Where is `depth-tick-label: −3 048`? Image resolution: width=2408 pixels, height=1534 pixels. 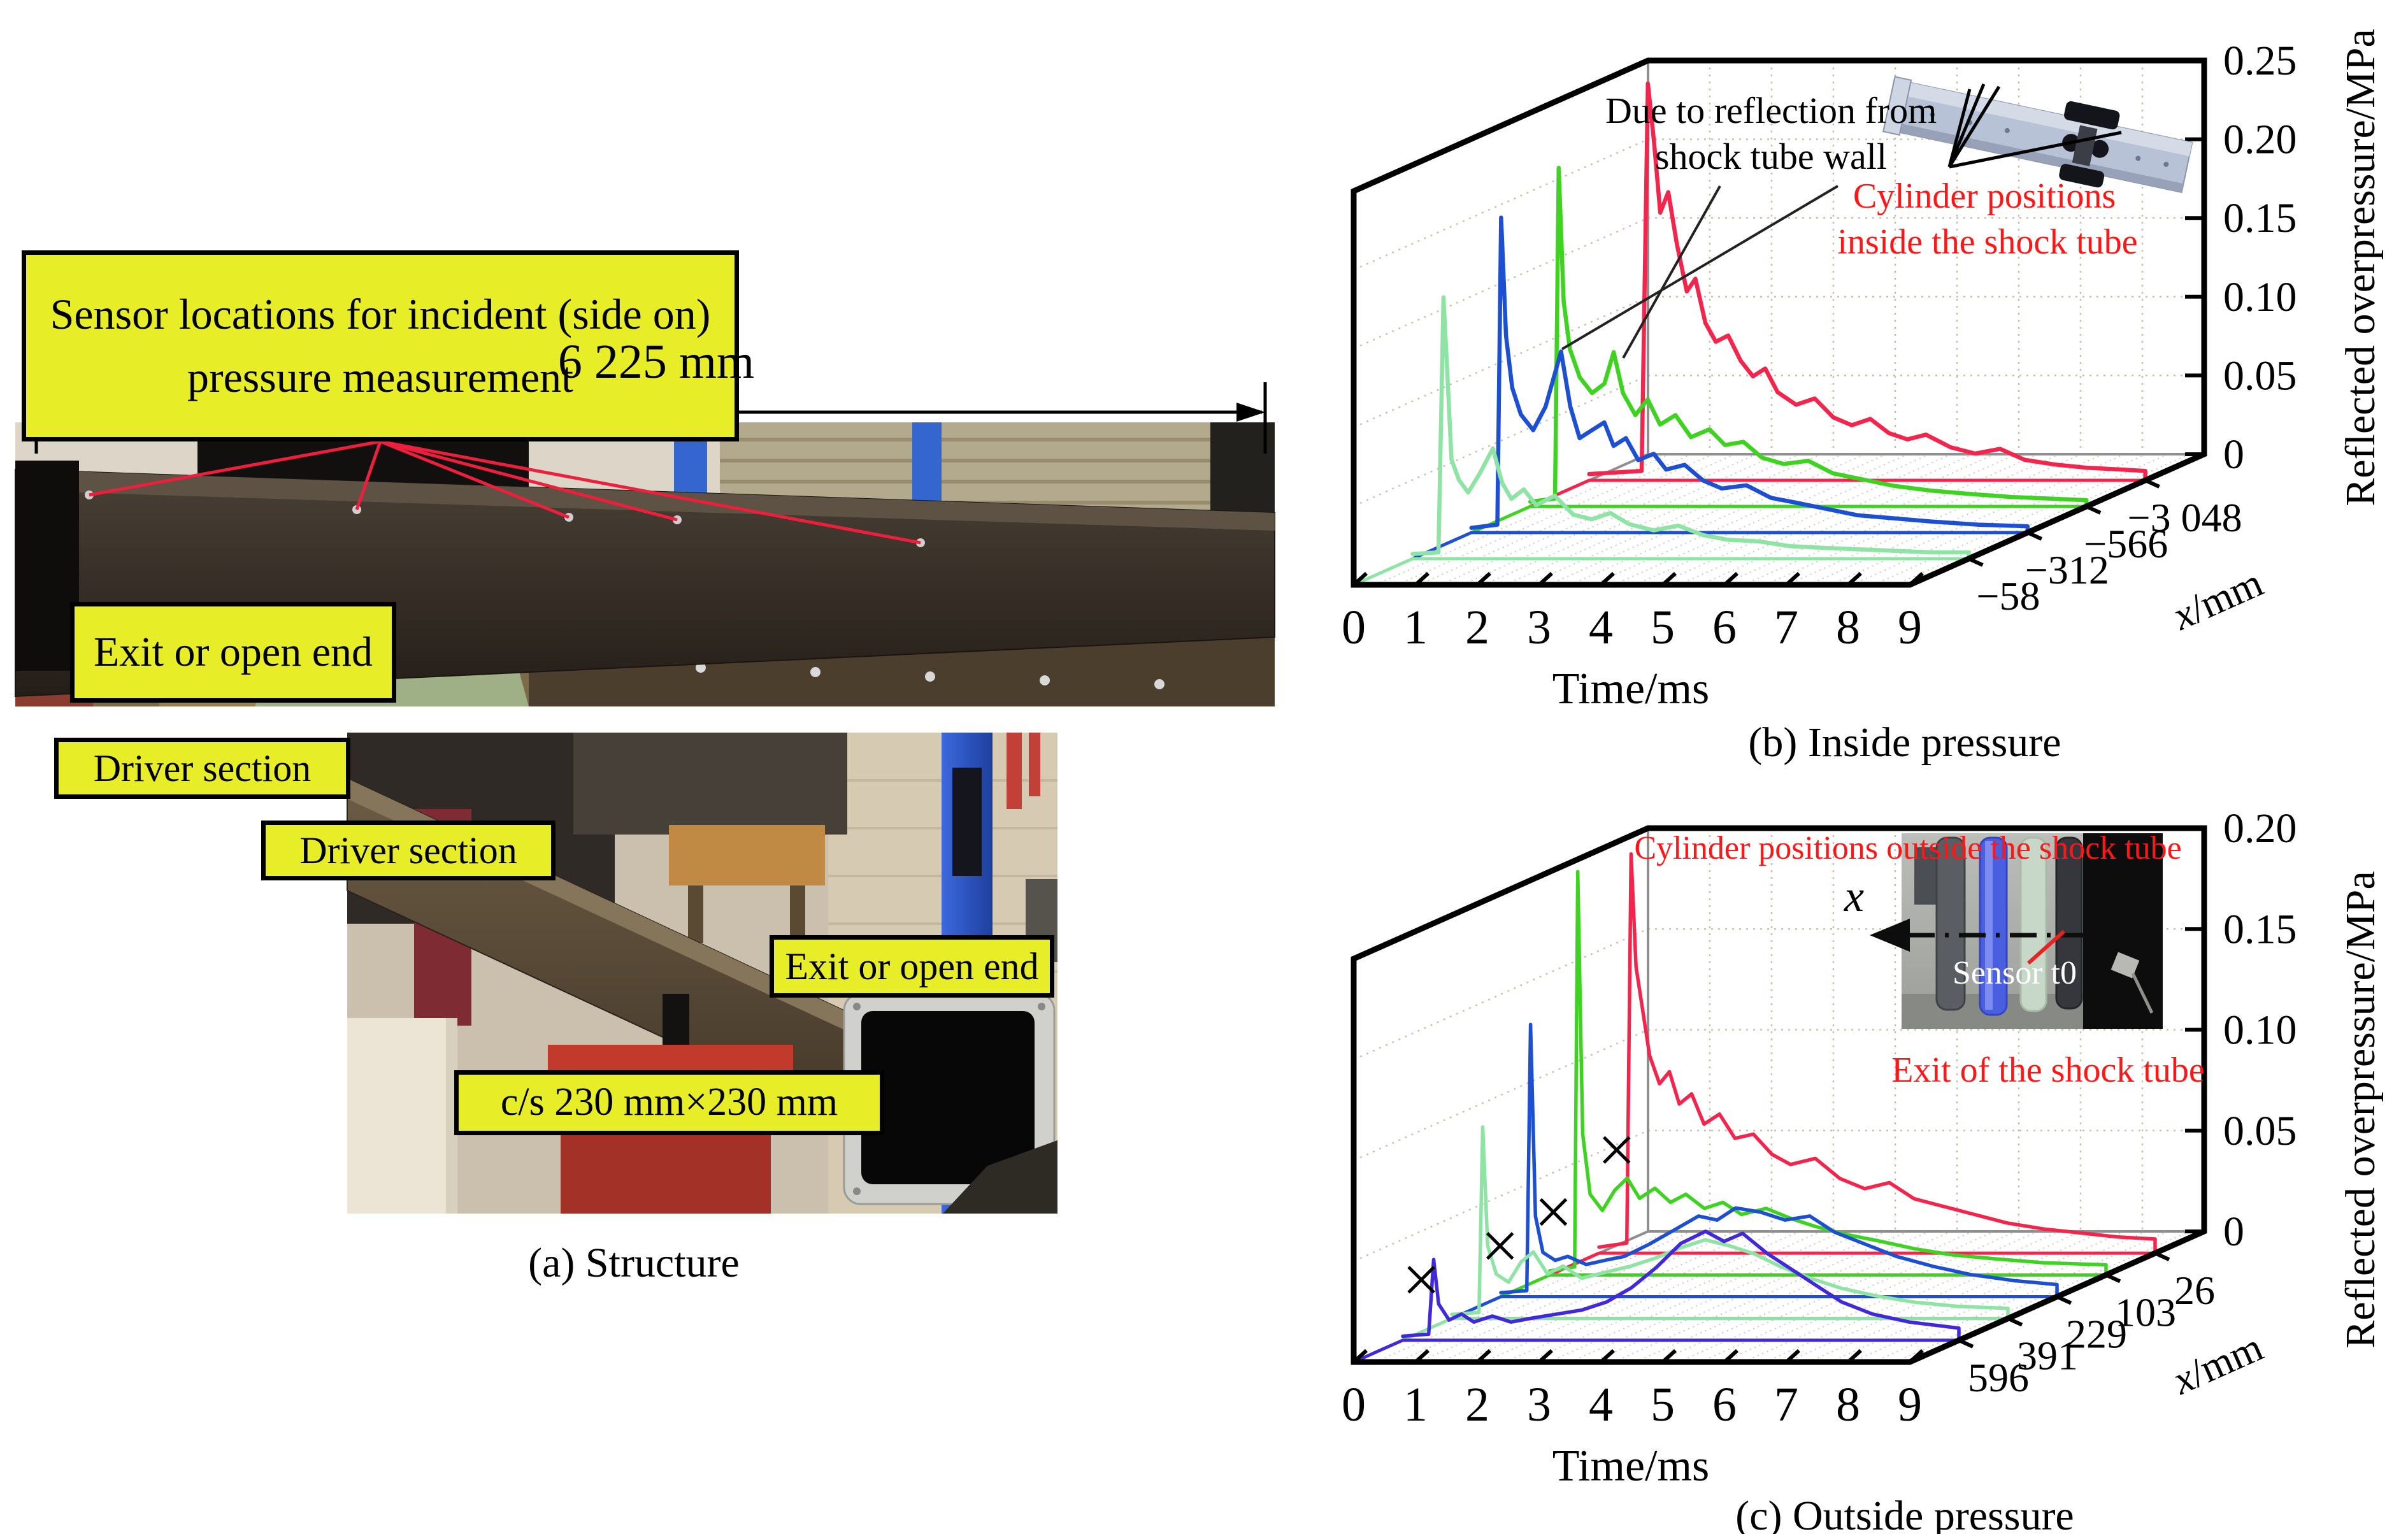 depth-tick-label: −3 048 is located at coordinates (2185, 517).